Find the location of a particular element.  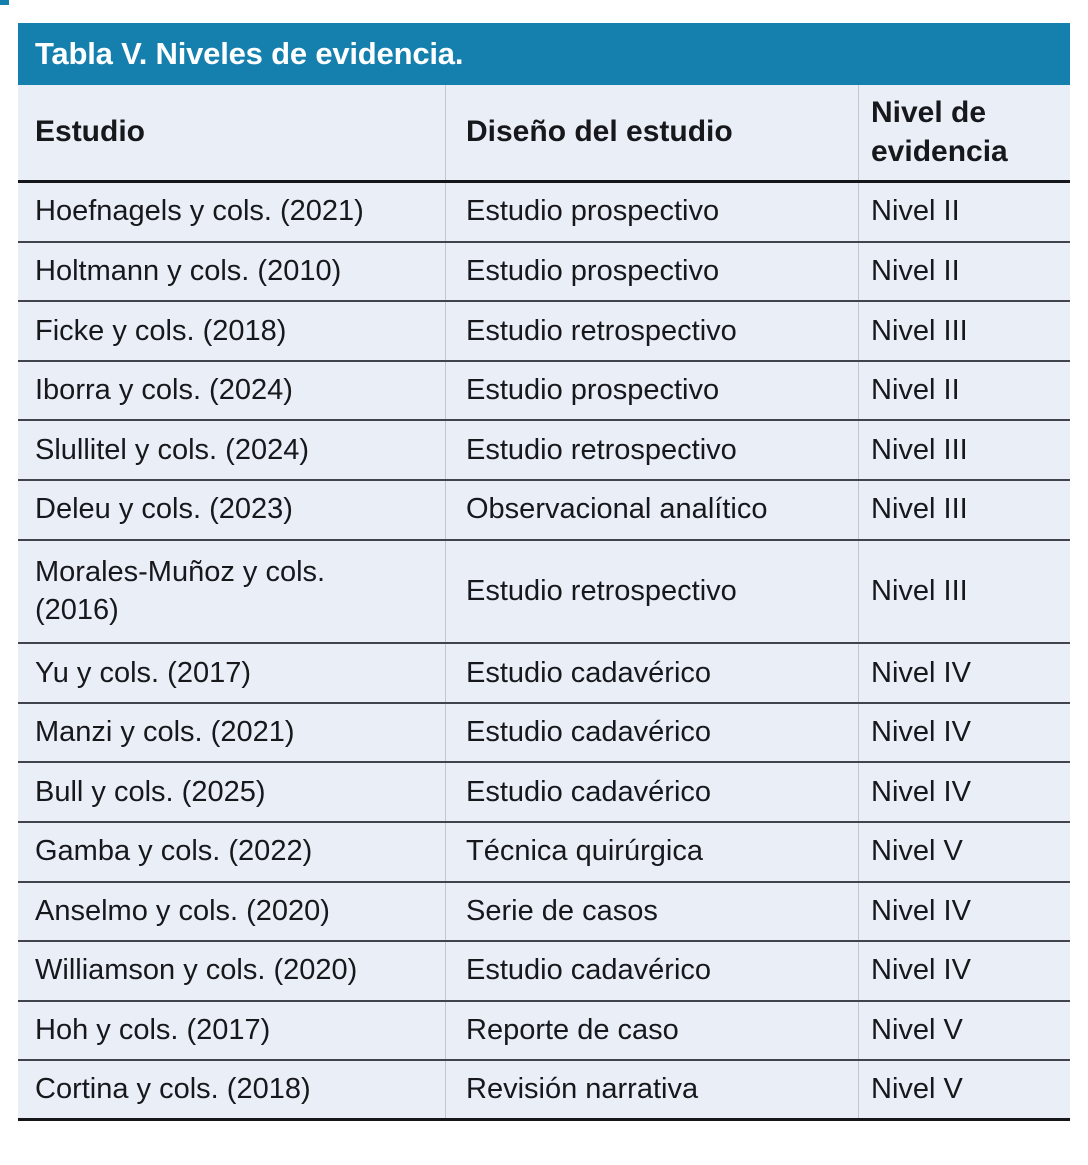

study-cell: Hoh y cols. (2017) is located at coordinates (153, 1030).